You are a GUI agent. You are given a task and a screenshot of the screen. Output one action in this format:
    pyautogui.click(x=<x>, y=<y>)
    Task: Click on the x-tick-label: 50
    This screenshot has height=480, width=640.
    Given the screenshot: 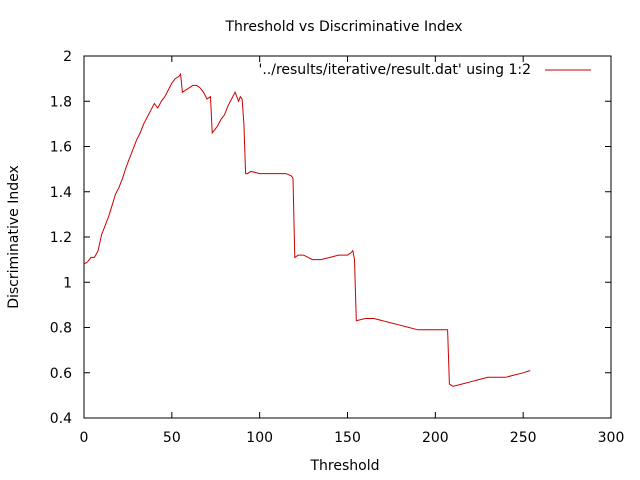 What is the action you would take?
    pyautogui.click(x=172, y=438)
    